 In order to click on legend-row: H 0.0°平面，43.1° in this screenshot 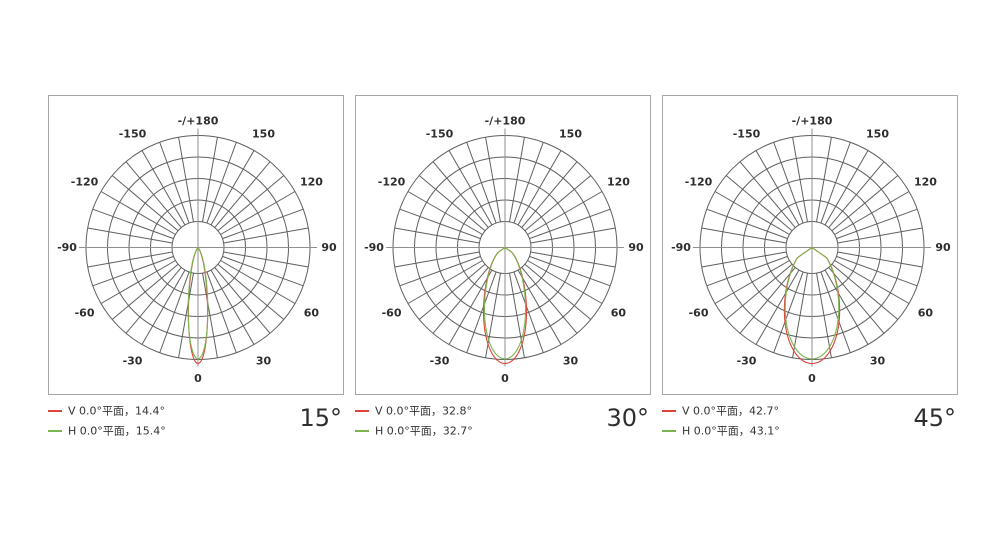, I will do `click(787, 431)`.